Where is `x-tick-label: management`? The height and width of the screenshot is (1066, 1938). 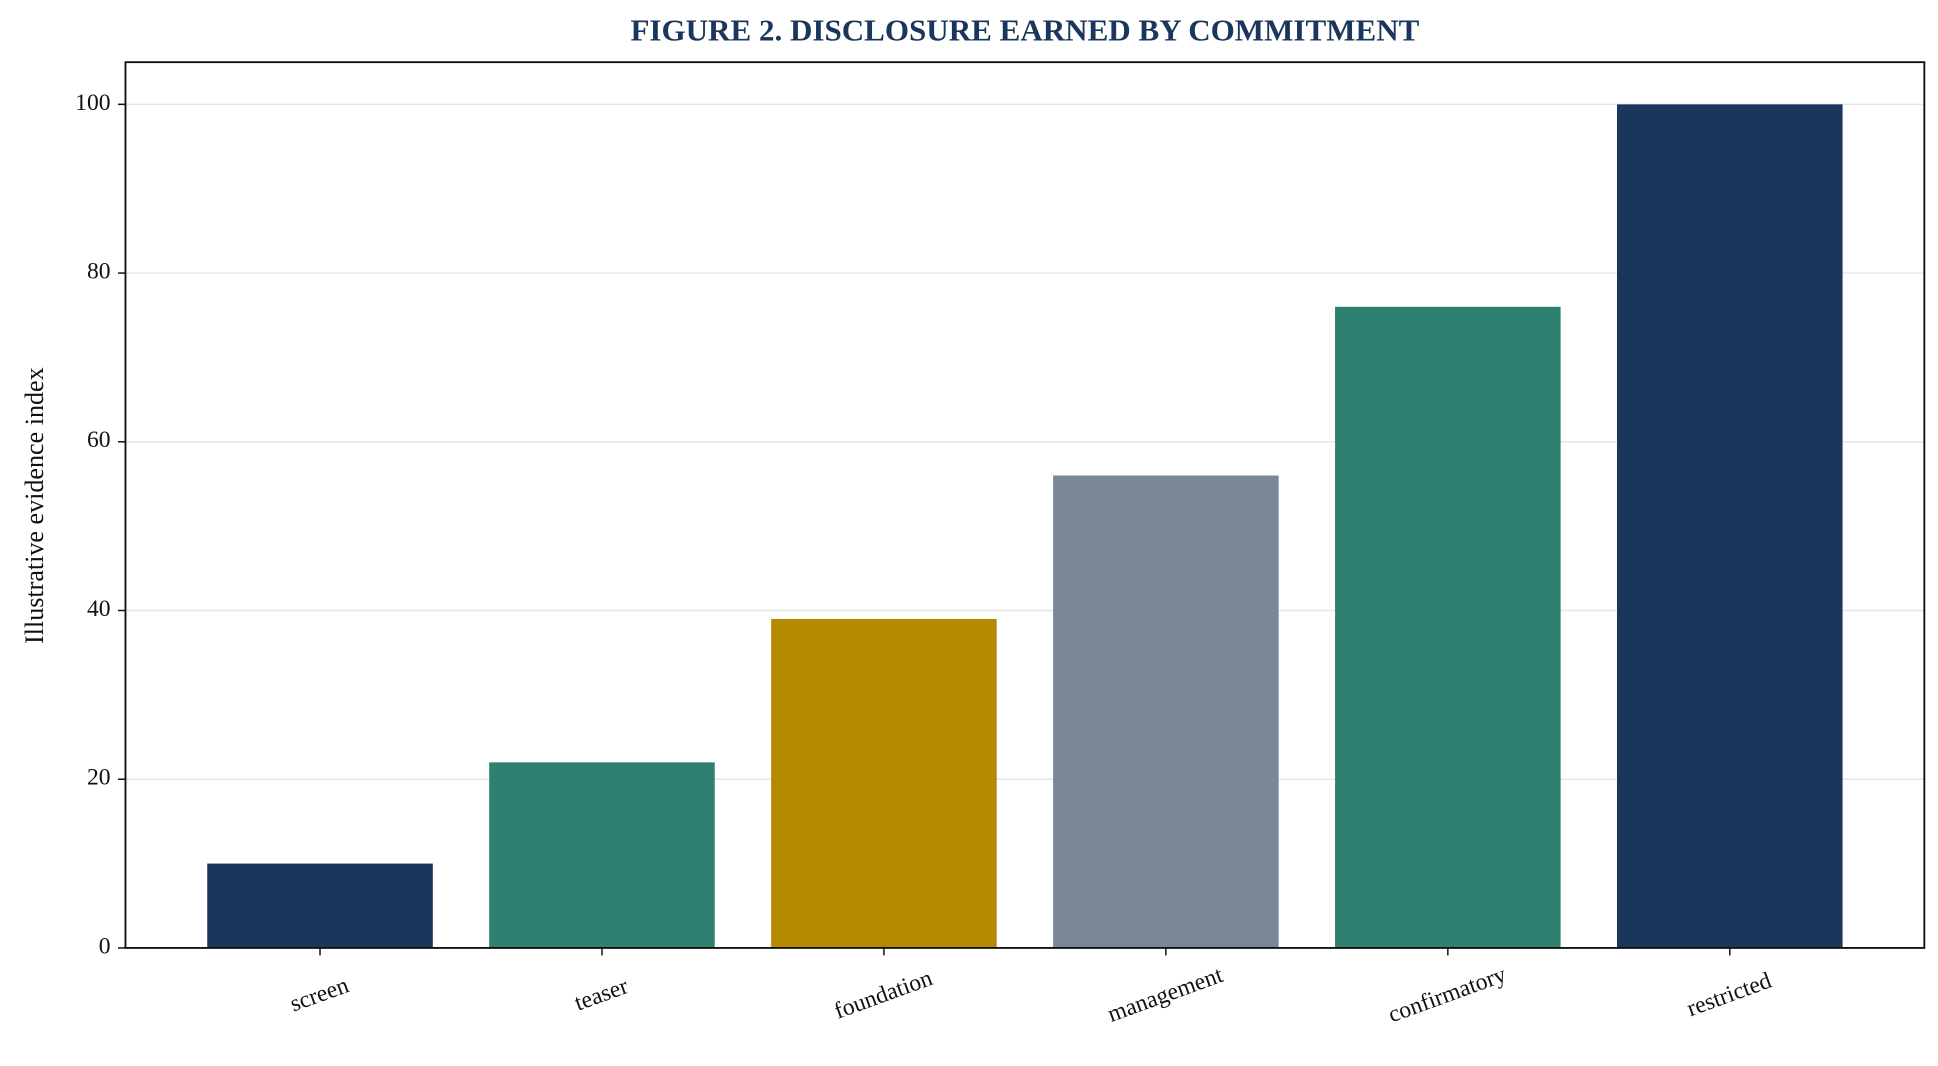 x-tick-label: management is located at coordinates (1165, 995).